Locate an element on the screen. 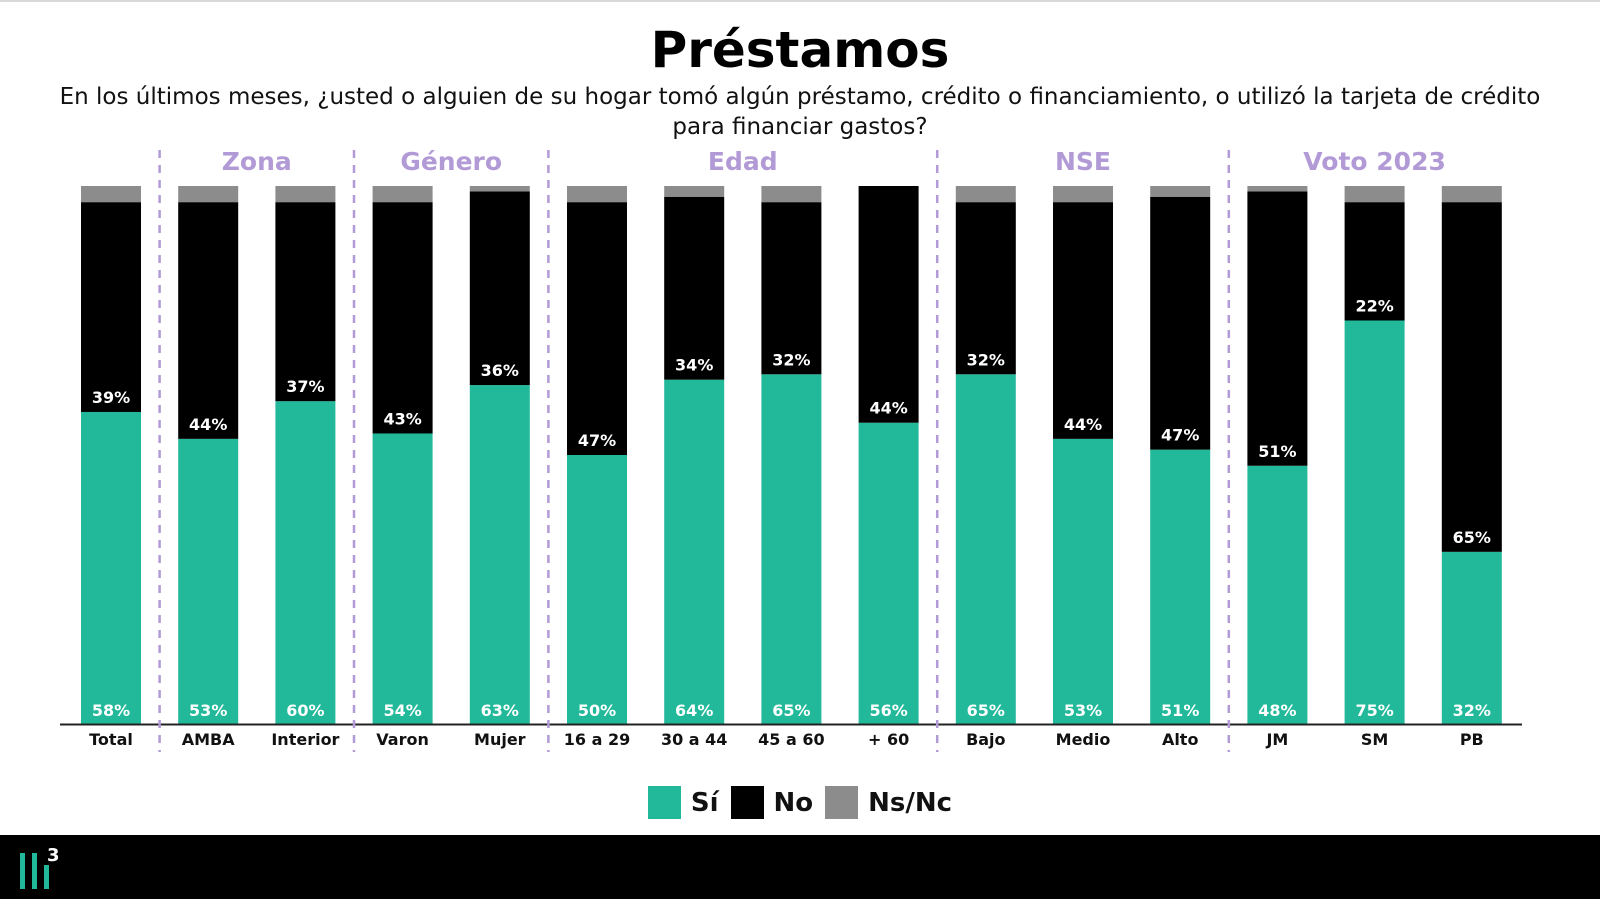 This screenshot has width=1600, height=899. top-rule is located at coordinates (800, 1).